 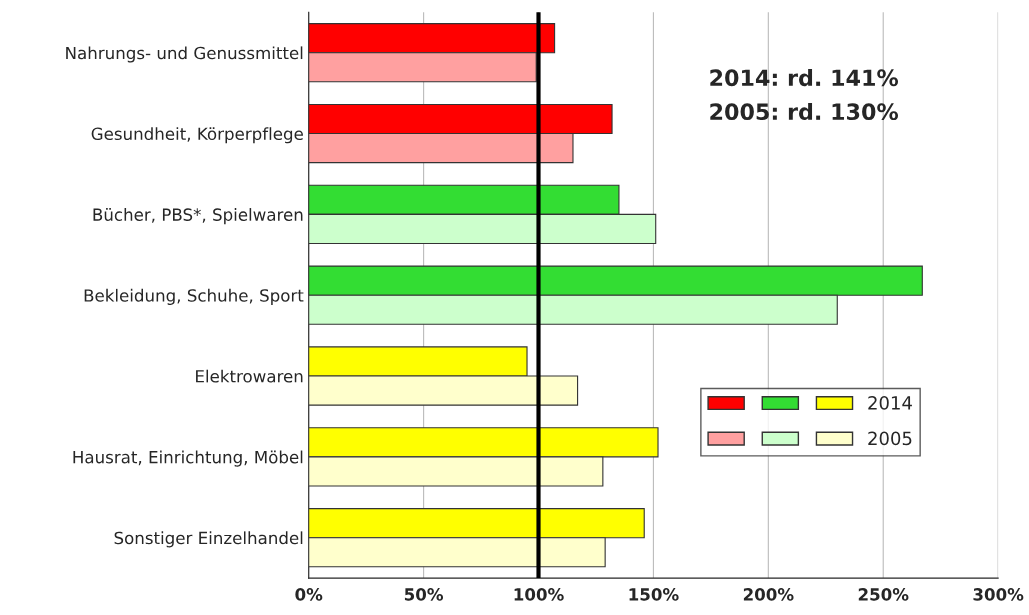 What do you see at coordinates (539, 594) in the screenshot?
I see `x-tick-label: 100%` at bounding box center [539, 594].